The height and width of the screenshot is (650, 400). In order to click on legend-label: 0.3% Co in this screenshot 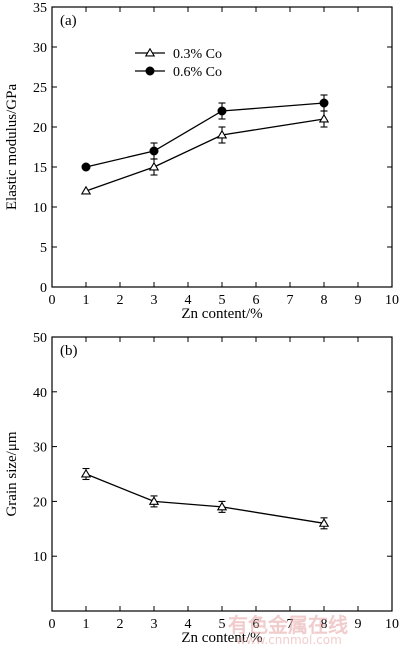, I will do `click(197, 54)`.